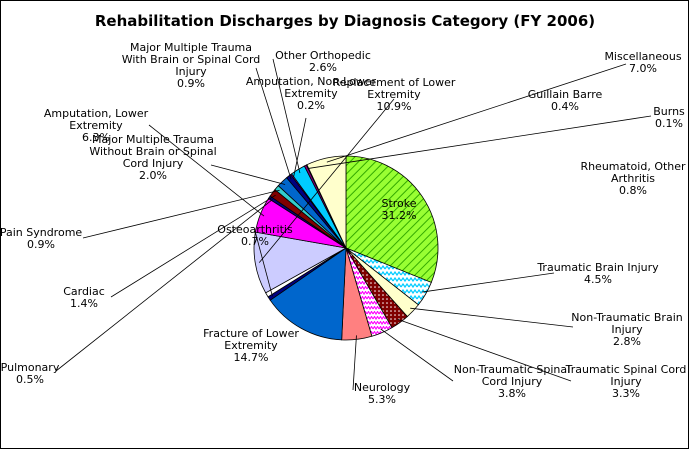 The image size is (689, 449). I want to click on slice-label-stroke: Stroke 31.2%, so click(398, 209).